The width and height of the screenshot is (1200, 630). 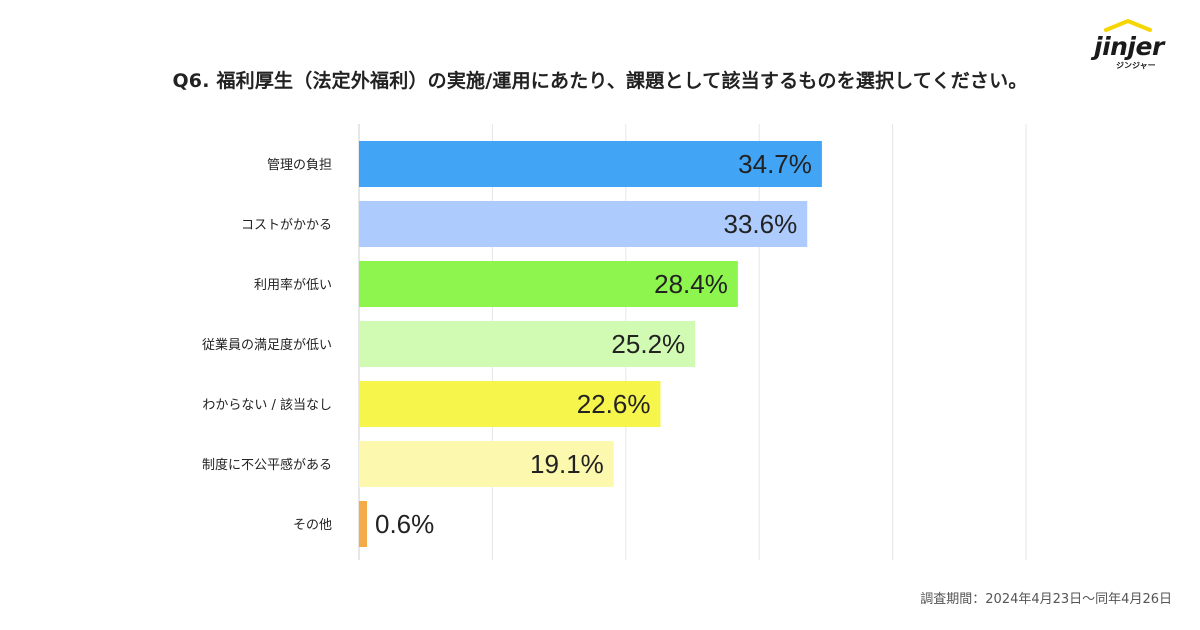 What do you see at coordinates (286, 225) in the screenshot?
I see `category-label: コストがかかる` at bounding box center [286, 225].